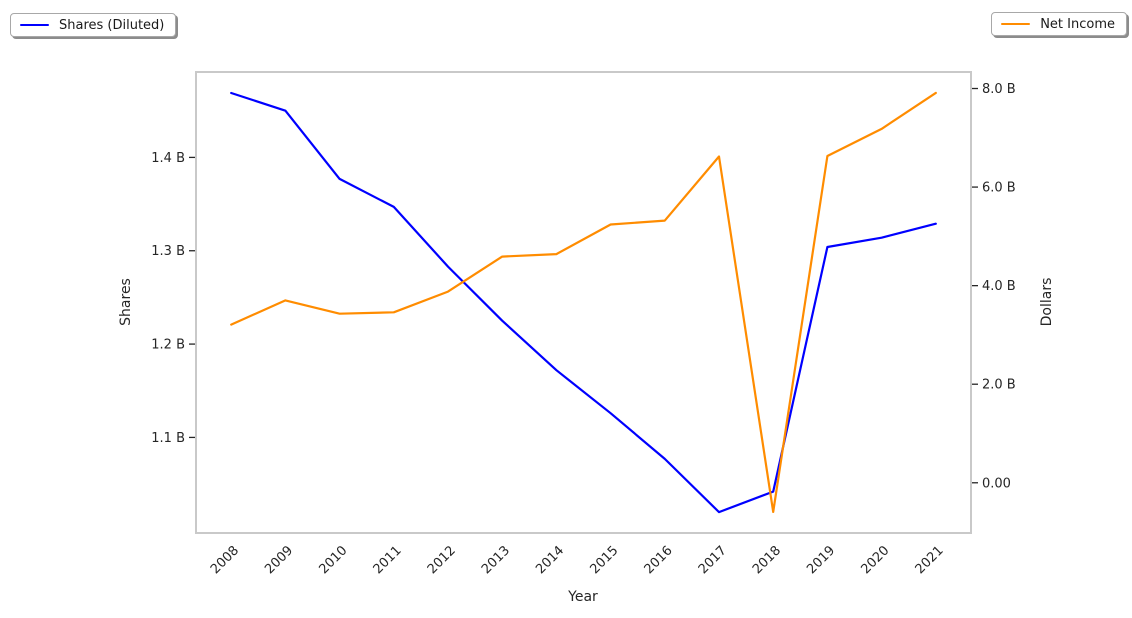 The height and width of the screenshot is (618, 1132). Describe the element at coordinates (1047, 302) in the screenshot. I see `right-axis-title: Dollars` at that location.